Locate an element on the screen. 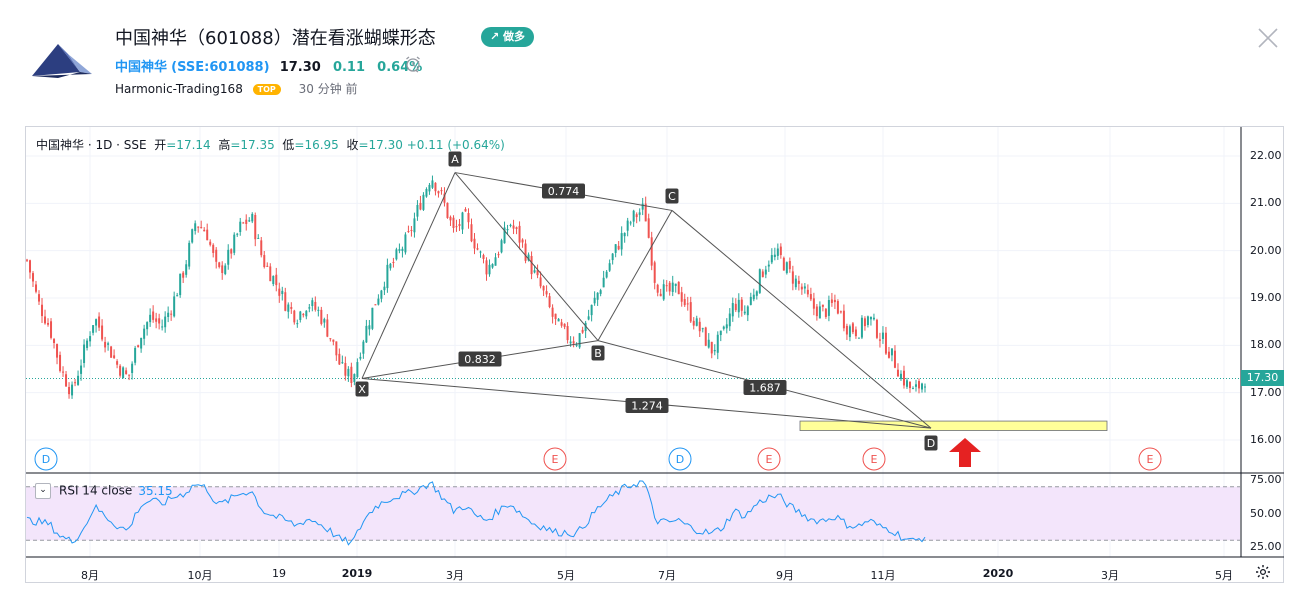  pattern-point-a: A is located at coordinates (455, 159).